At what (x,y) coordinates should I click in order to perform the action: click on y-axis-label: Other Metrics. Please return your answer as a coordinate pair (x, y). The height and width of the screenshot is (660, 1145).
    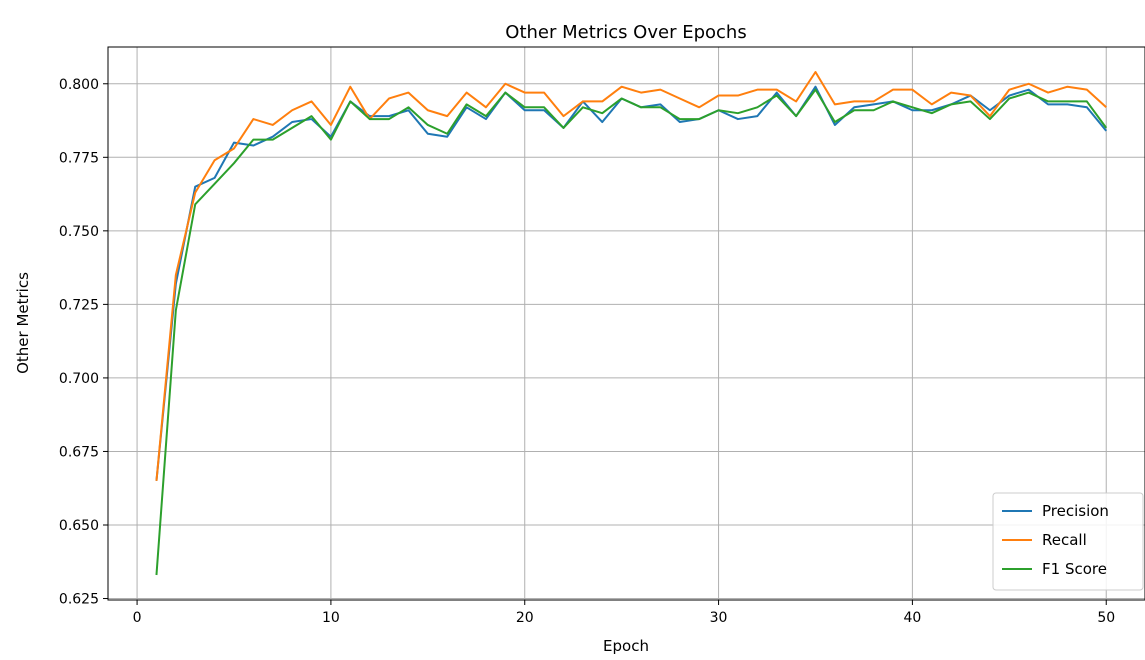
    Looking at the image, I should click on (23, 323).